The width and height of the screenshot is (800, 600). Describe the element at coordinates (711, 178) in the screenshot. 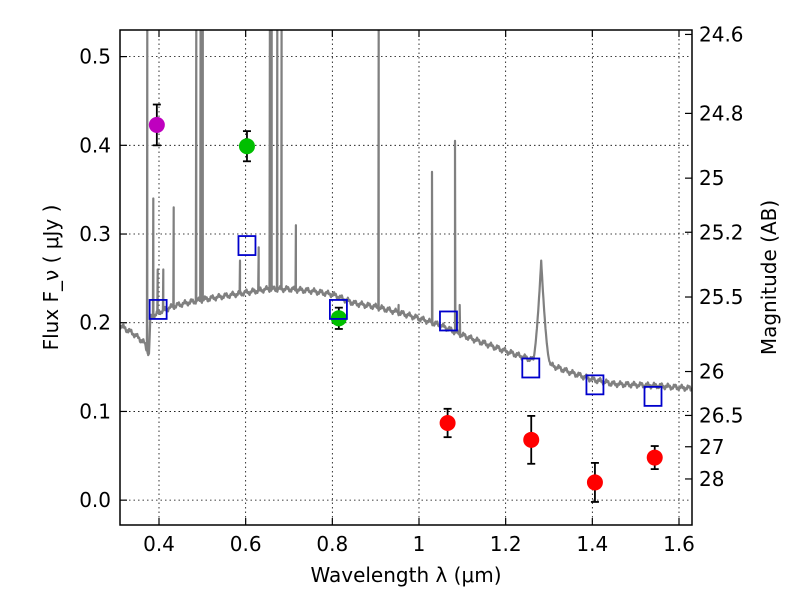

I see `right-tick-label: 25` at that location.